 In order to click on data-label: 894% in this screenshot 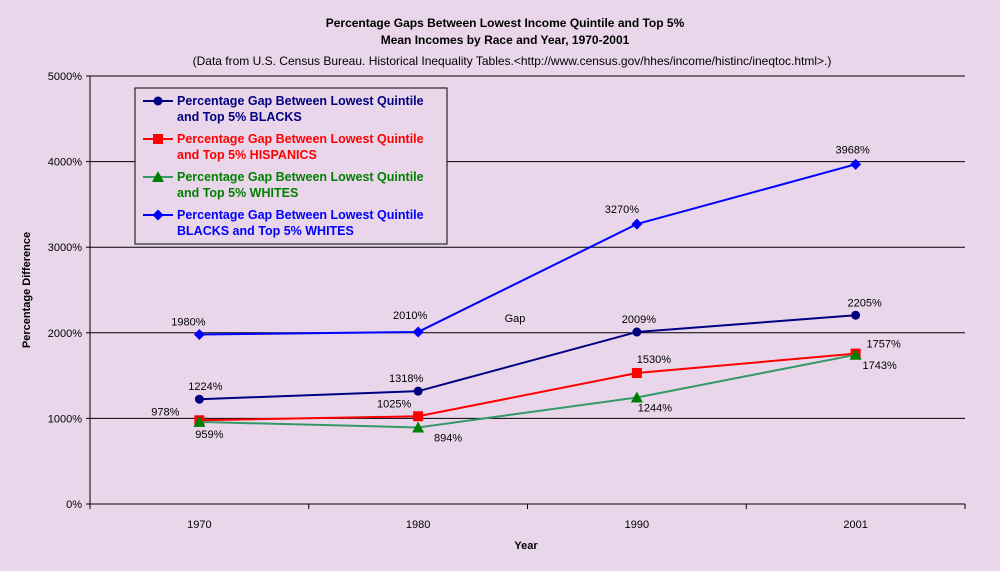, I will do `click(448, 438)`.